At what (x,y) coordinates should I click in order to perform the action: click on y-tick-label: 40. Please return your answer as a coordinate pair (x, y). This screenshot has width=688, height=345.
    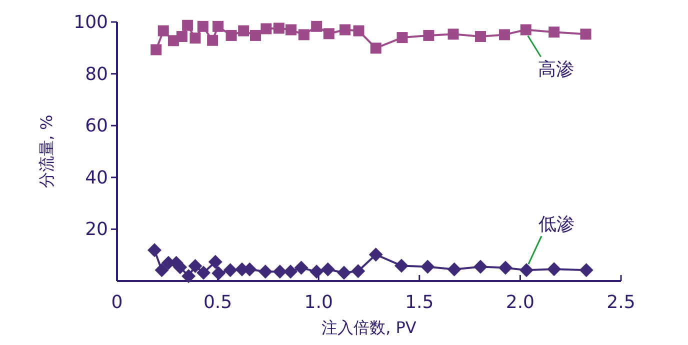
    Looking at the image, I should click on (96, 177).